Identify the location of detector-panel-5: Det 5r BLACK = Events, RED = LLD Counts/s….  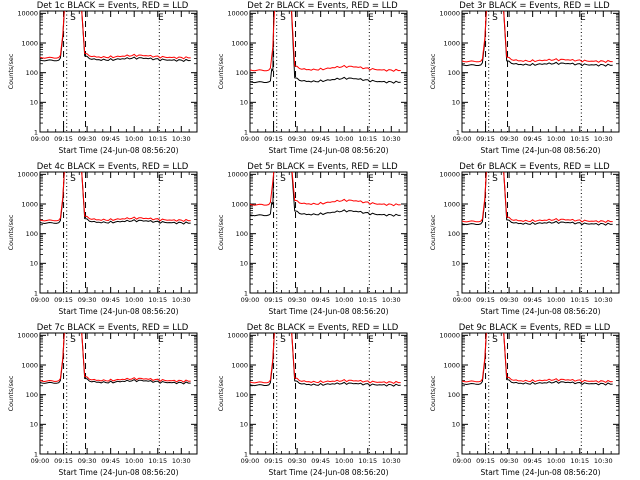
(312, 239).